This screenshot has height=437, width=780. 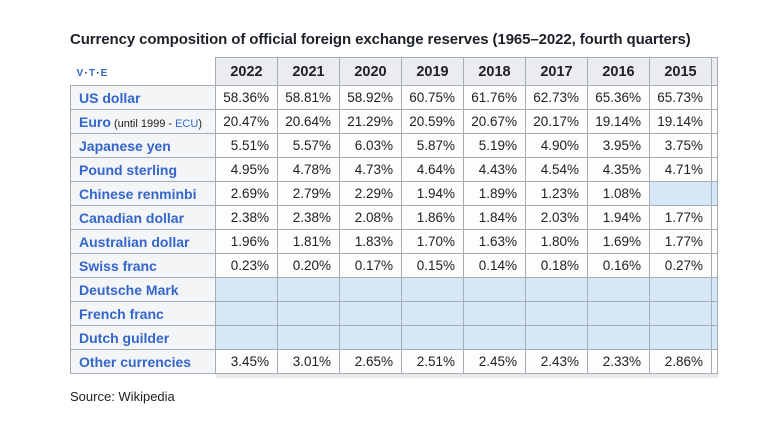 What do you see at coordinates (618, 241) in the screenshot?
I see `value-cell: 1.69%` at bounding box center [618, 241].